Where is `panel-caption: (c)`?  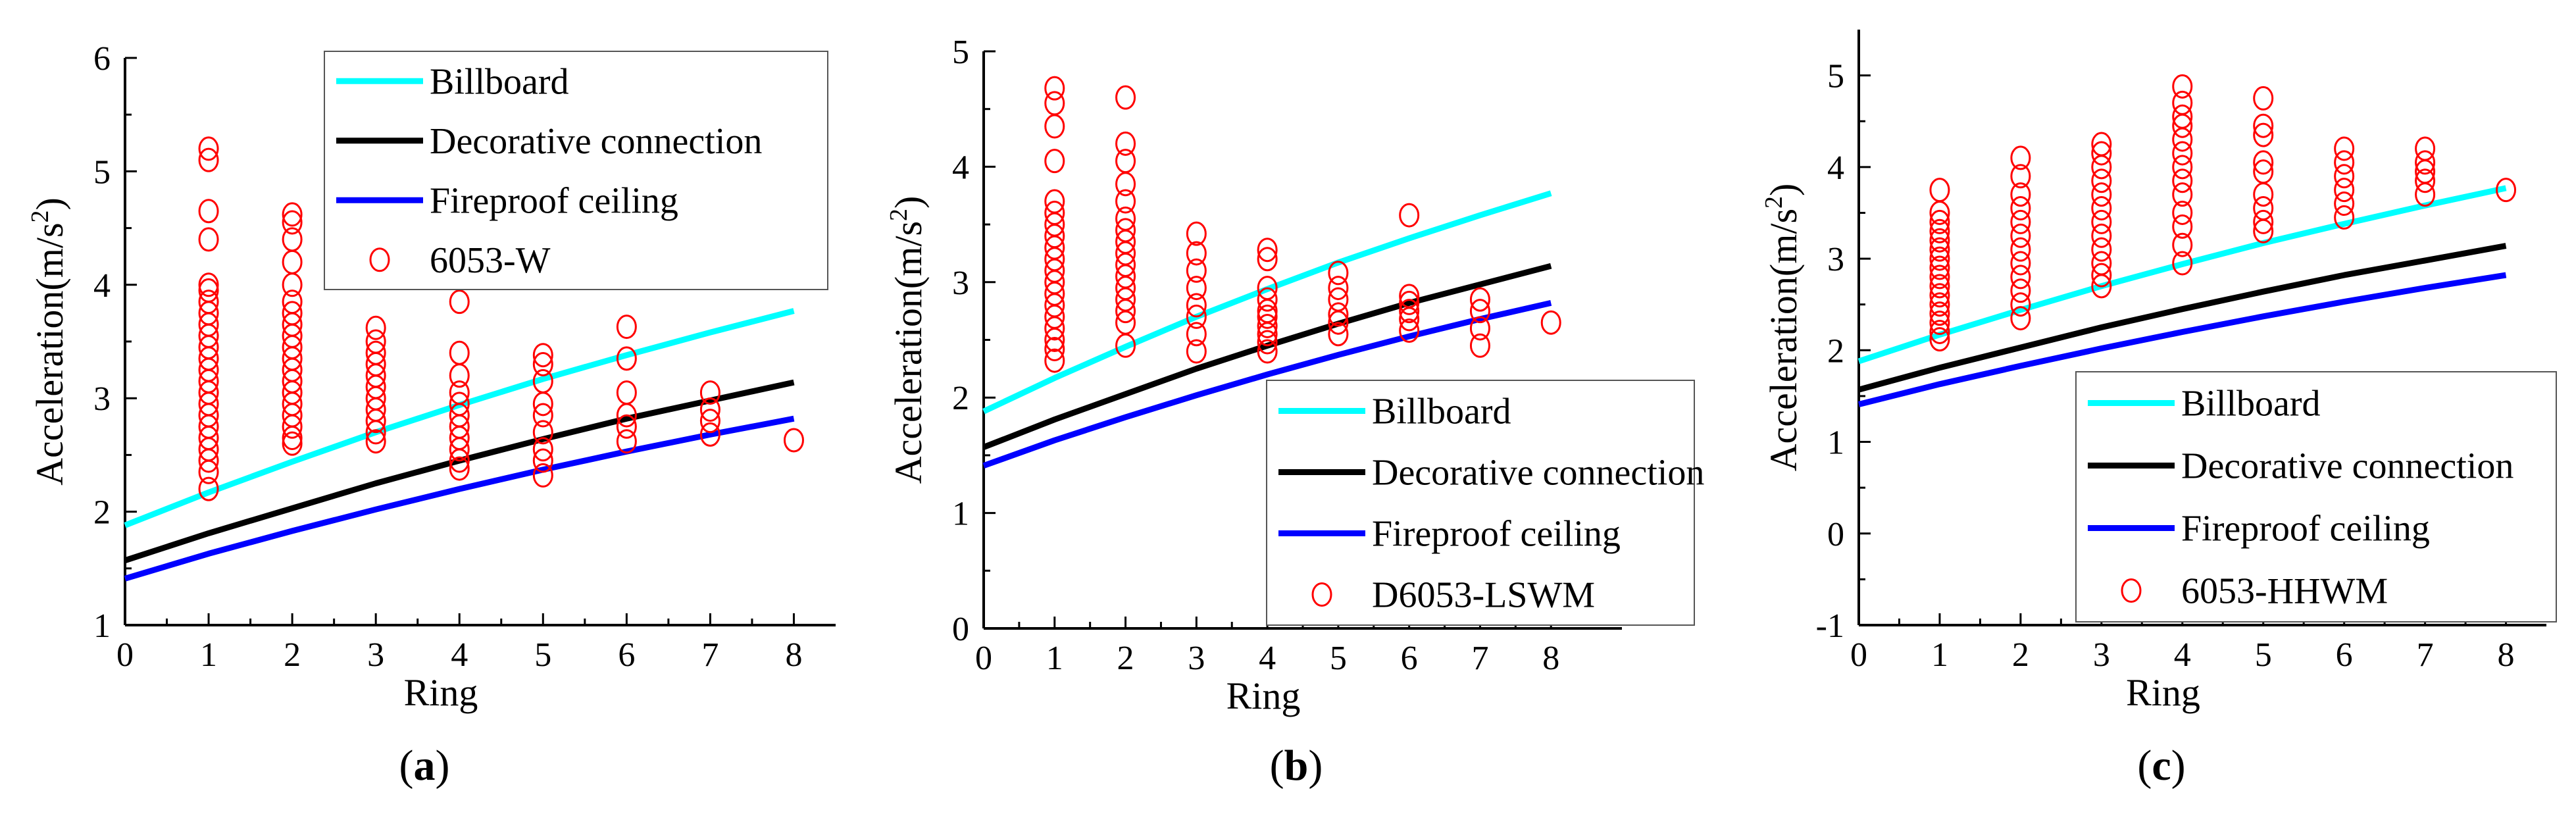
panel-caption: (c) is located at coordinates (2161, 766).